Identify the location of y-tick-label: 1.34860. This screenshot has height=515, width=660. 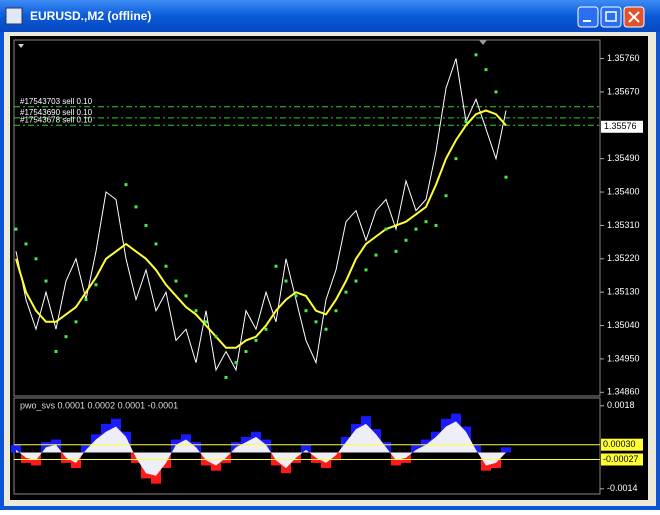
(623, 392).